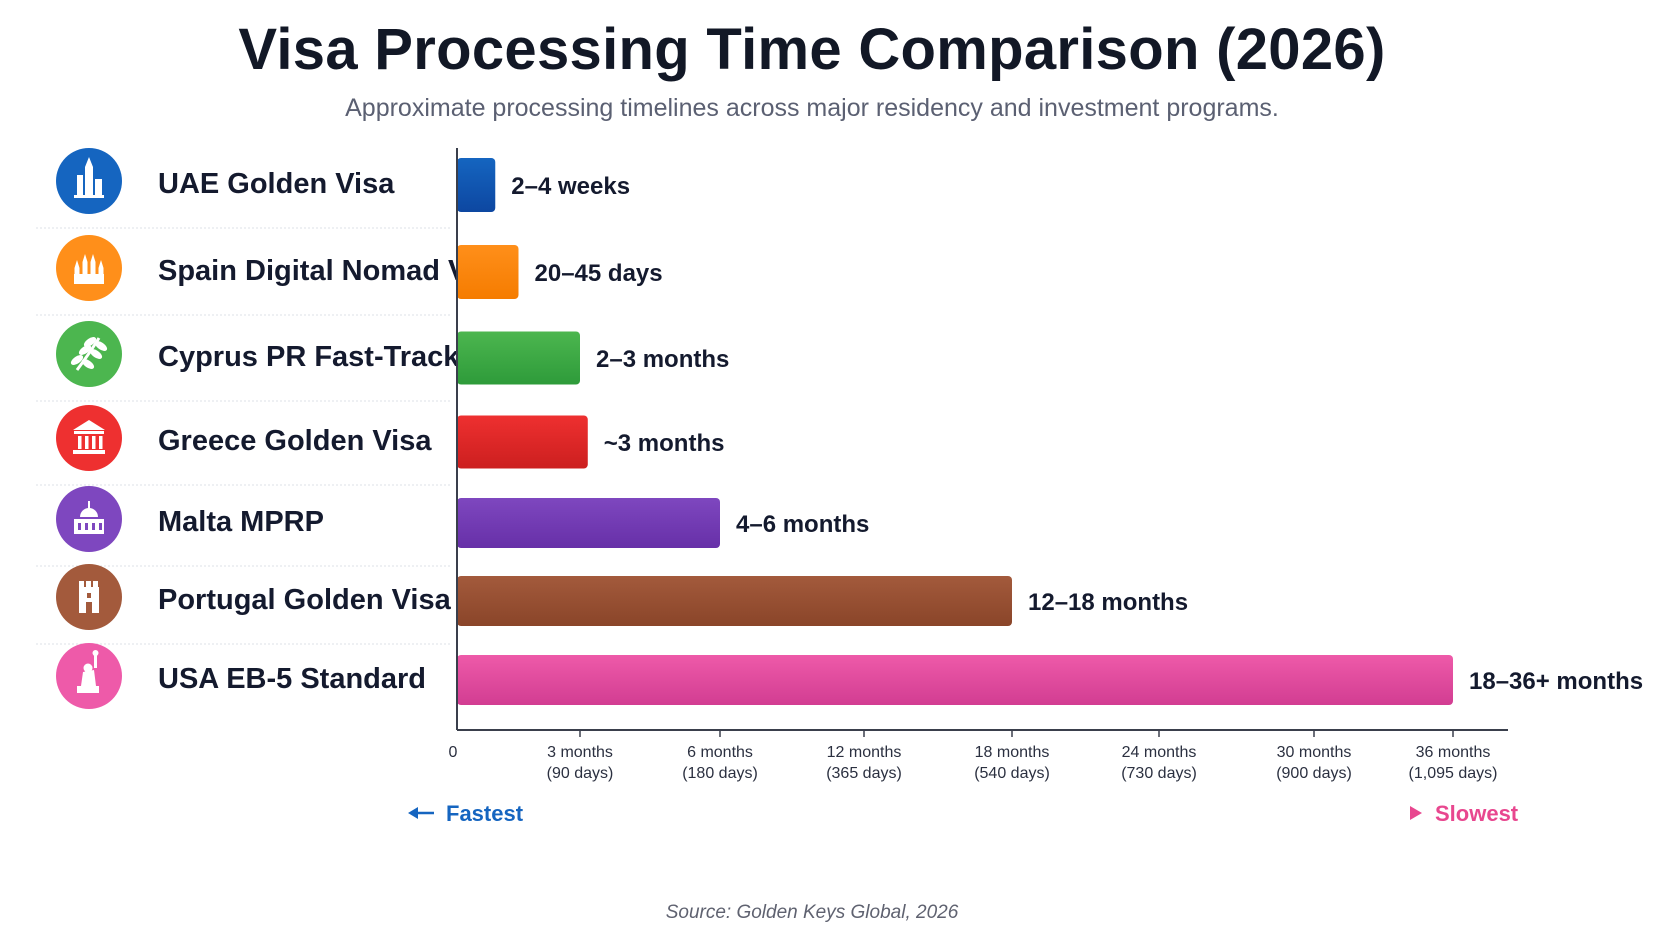 Image resolution: width=1672 pixels, height=941 pixels. I want to click on domed-building-icon, so click(89, 519).